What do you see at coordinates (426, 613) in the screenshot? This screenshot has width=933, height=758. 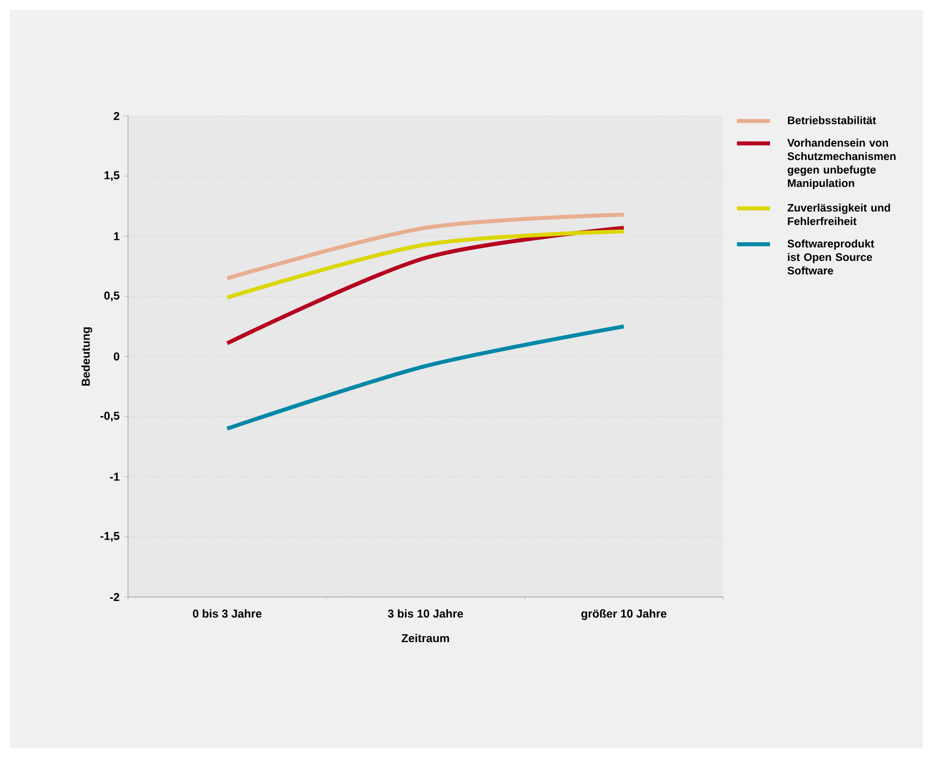 I see `x-tick-label: 3 bis 10 Jahre` at bounding box center [426, 613].